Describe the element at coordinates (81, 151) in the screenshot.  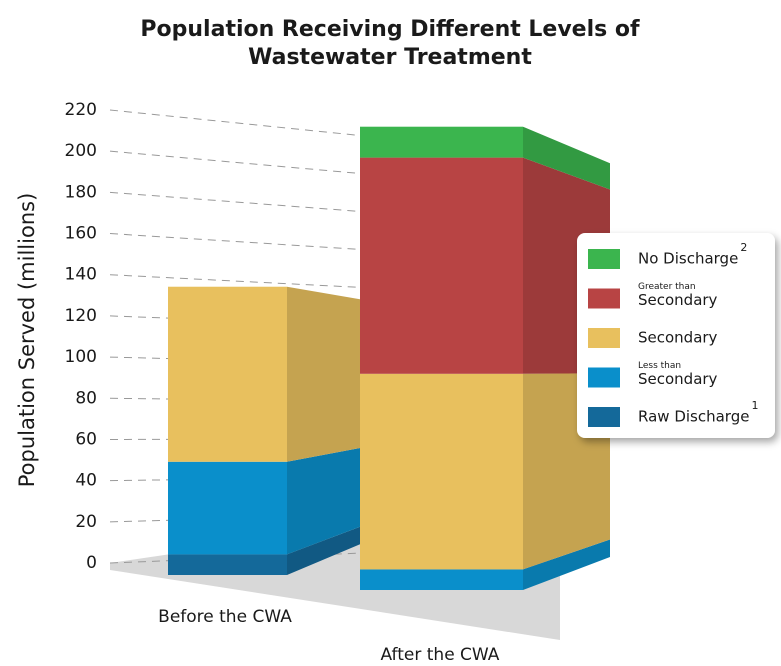
I see `y-tick-label: 200` at that location.